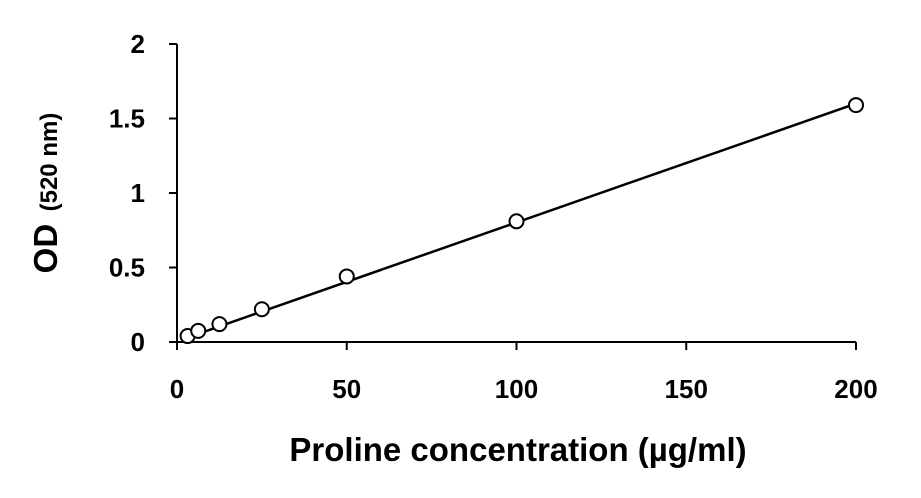 This screenshot has height=498, width=921. I want to click on x-tick-label: 200, so click(855, 389).